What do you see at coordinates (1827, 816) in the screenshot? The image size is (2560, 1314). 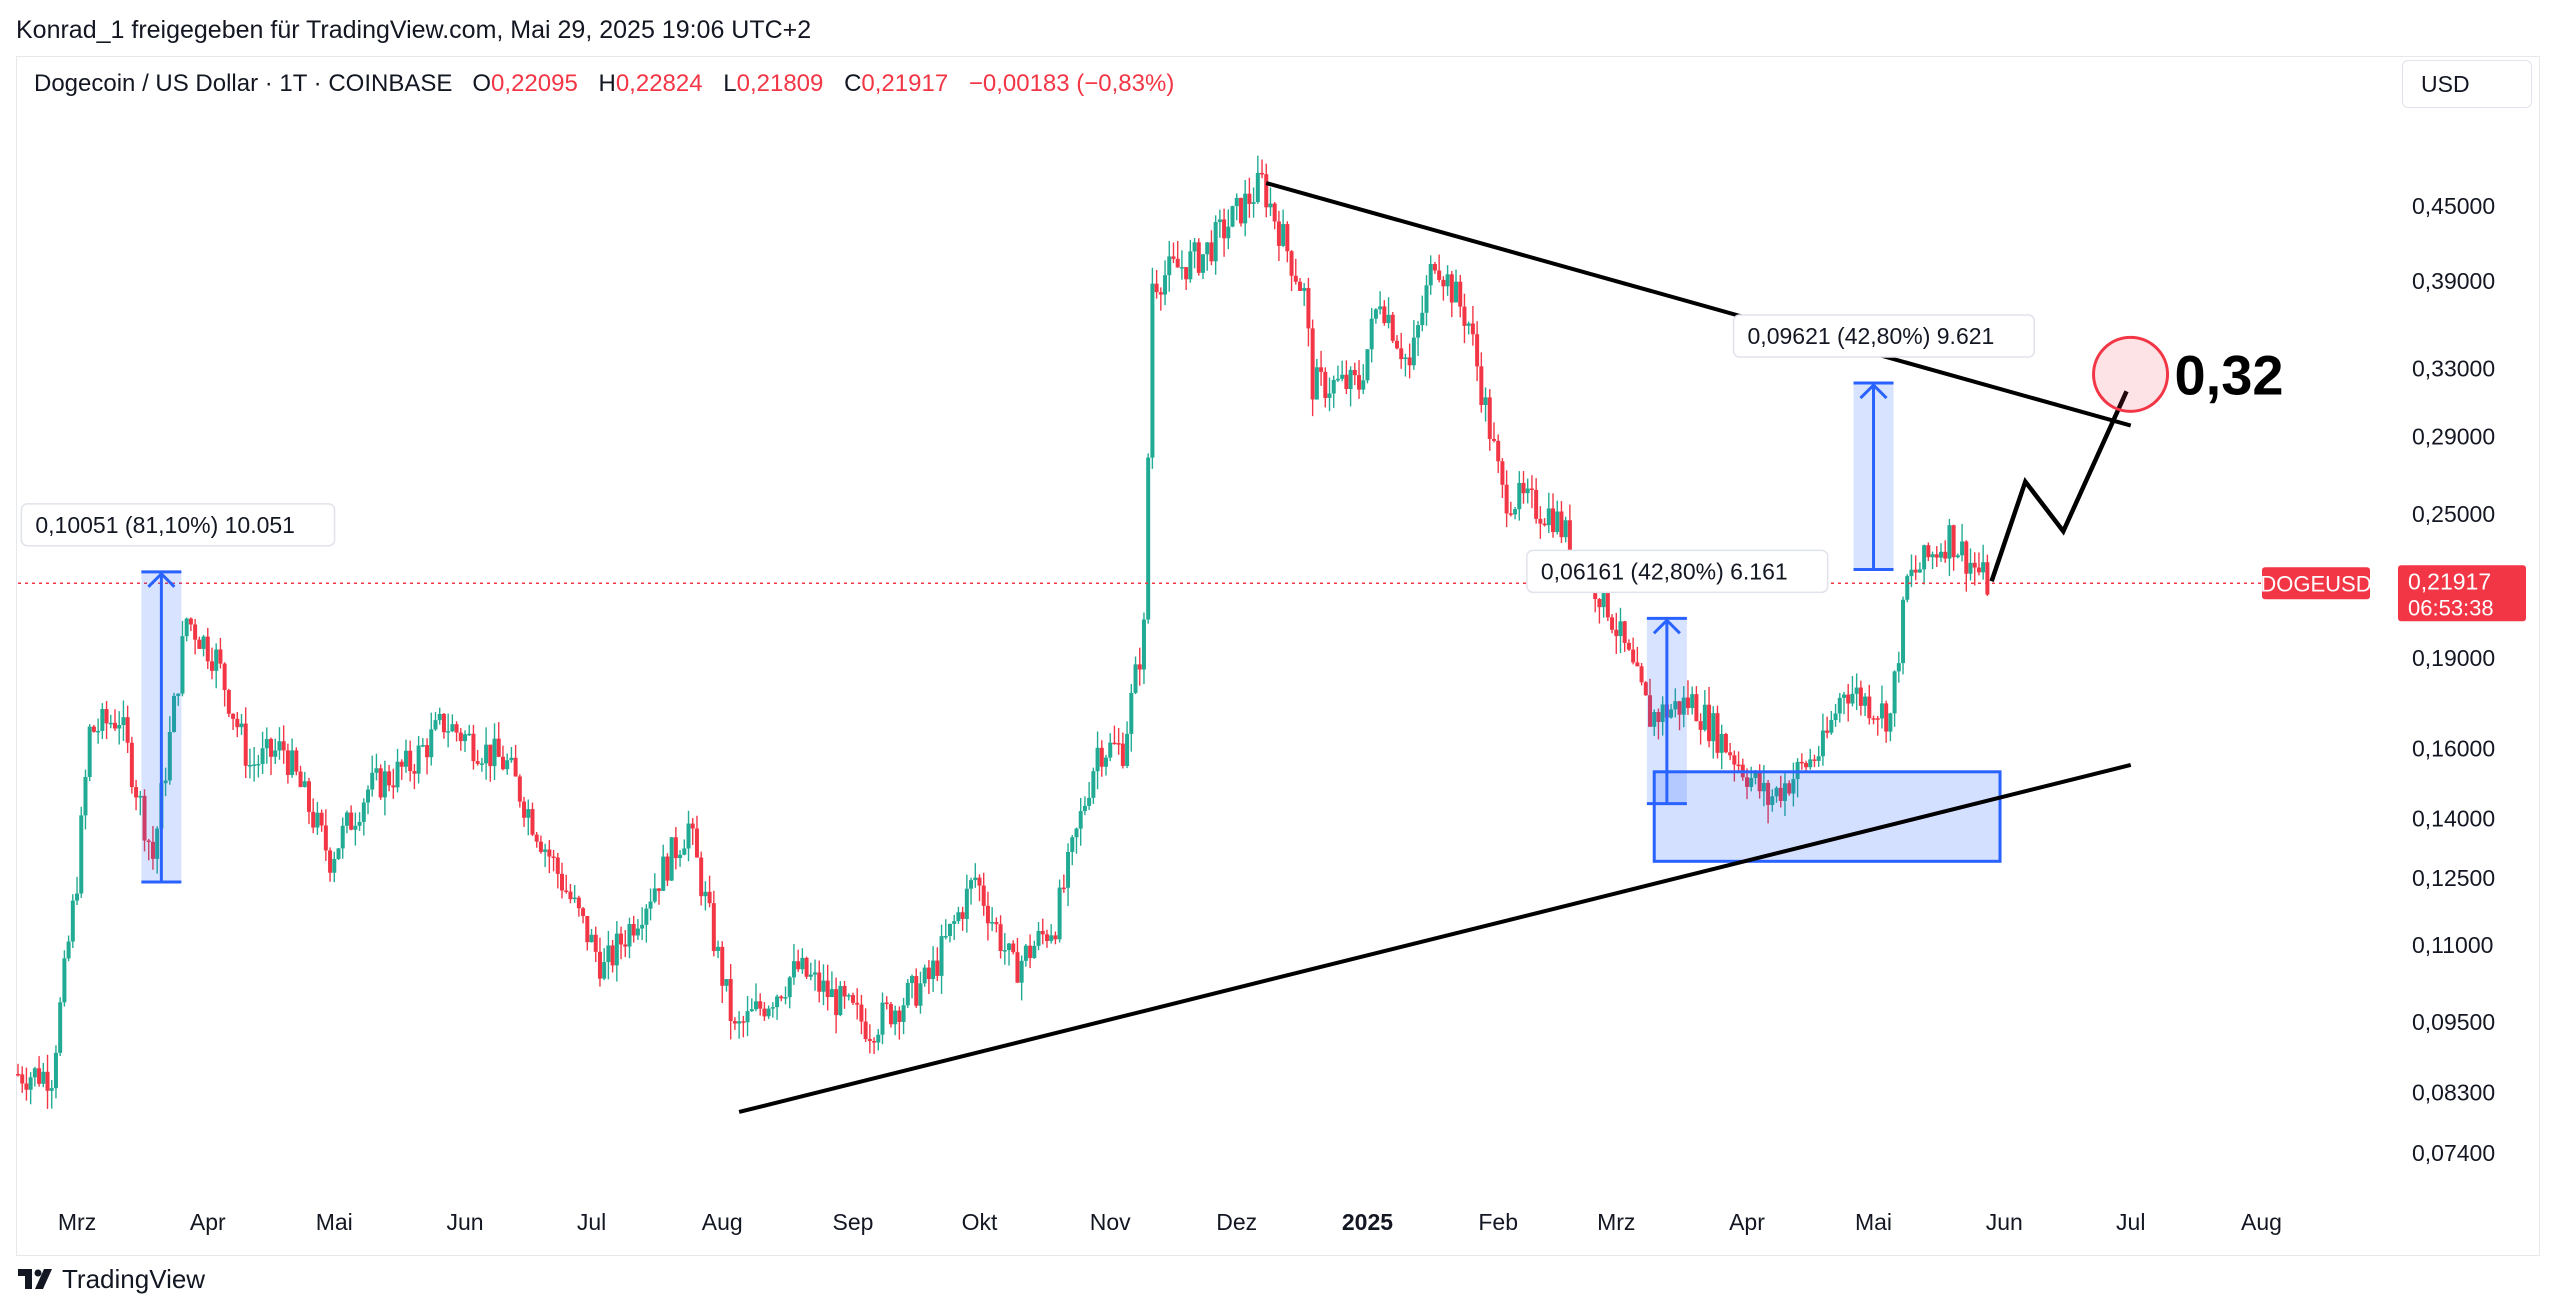 I see `support-zone` at bounding box center [1827, 816].